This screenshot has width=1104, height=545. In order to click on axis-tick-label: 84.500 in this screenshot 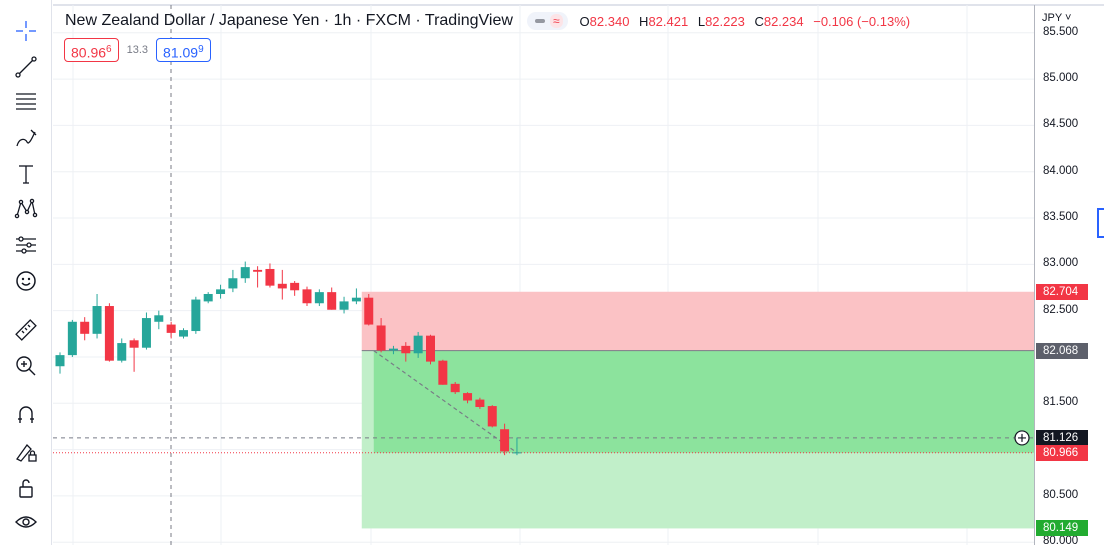, I will do `click(1061, 124)`.